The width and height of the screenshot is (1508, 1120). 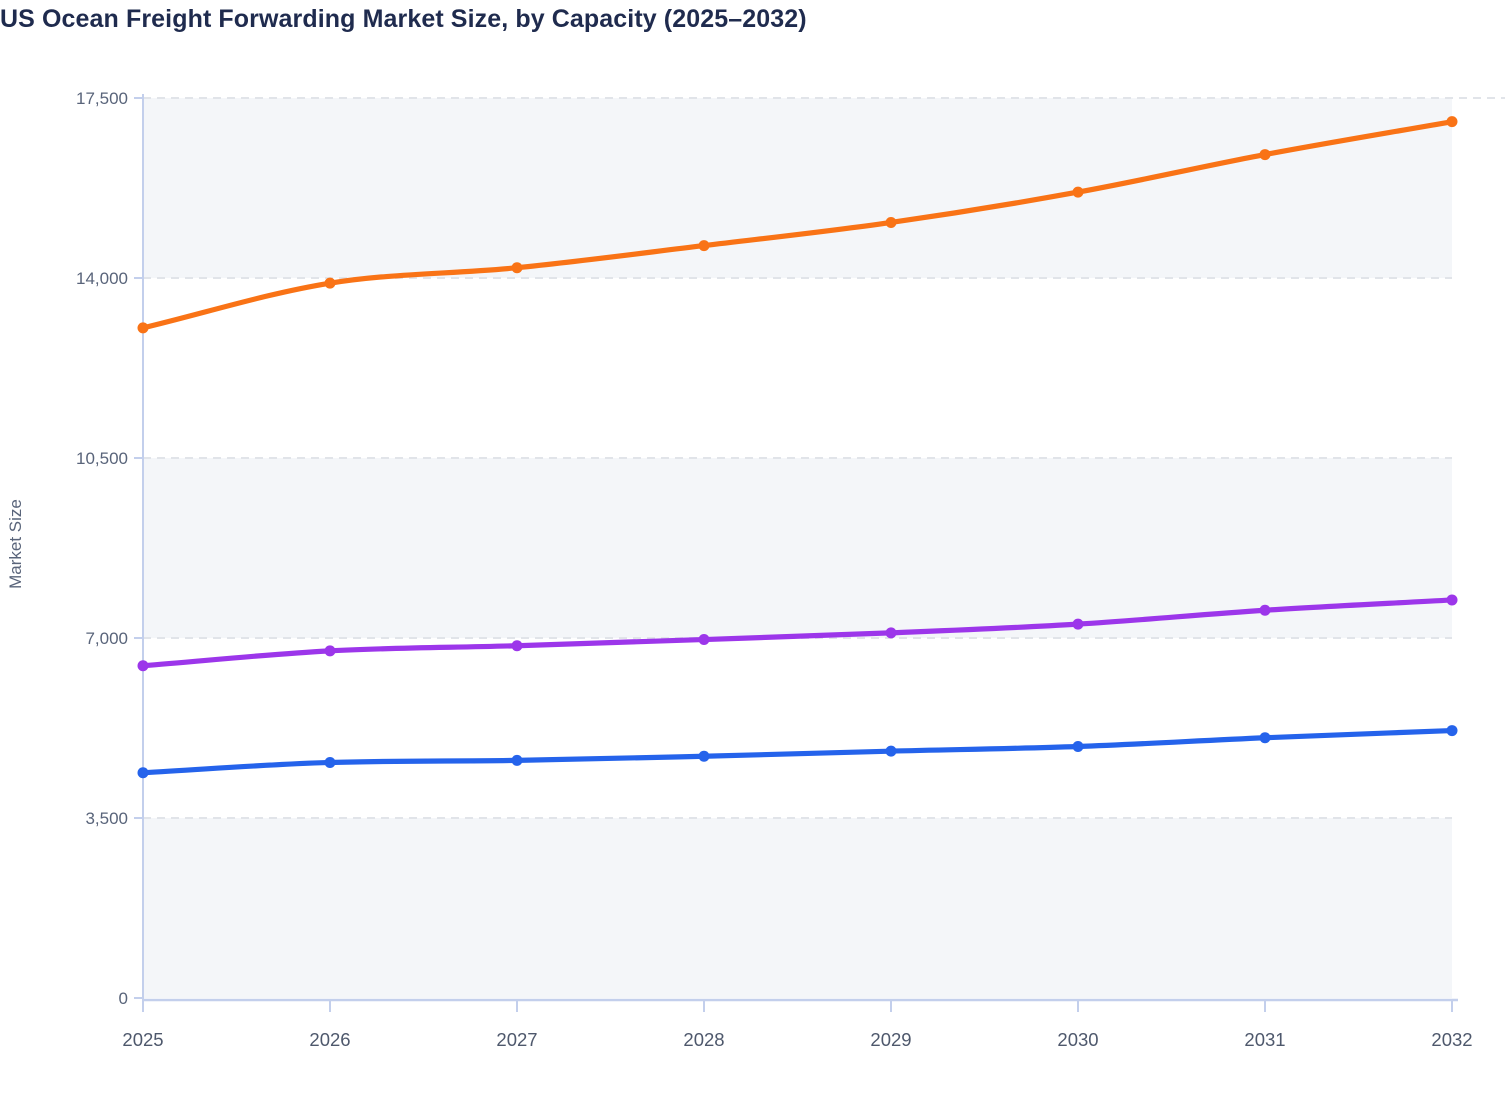 What do you see at coordinates (1077, 1039) in the screenshot?
I see `x-tick-label: 2030` at bounding box center [1077, 1039].